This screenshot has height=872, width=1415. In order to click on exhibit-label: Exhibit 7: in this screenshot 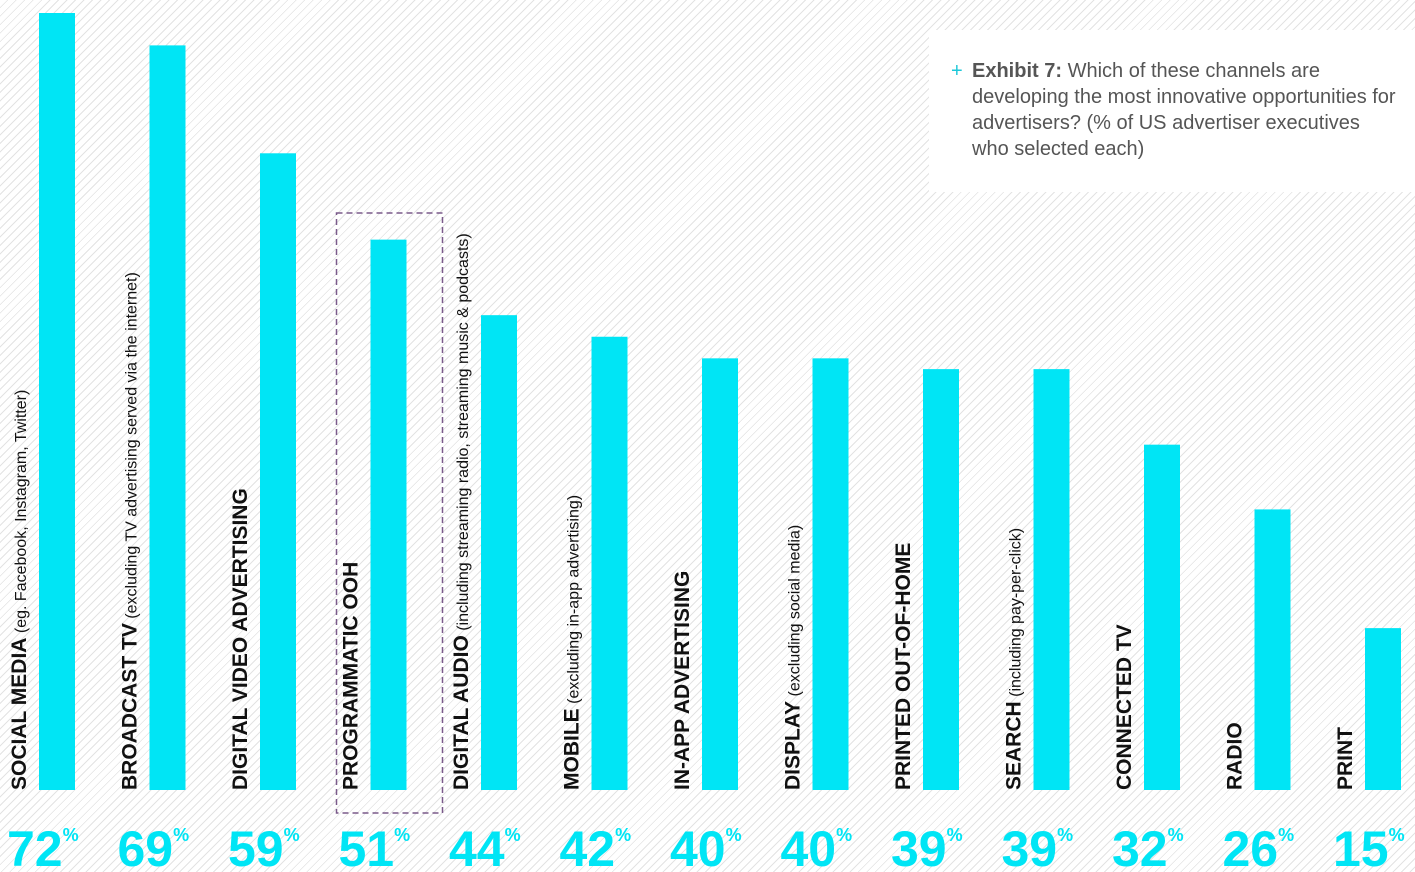, I will do `click(1017, 71)`.